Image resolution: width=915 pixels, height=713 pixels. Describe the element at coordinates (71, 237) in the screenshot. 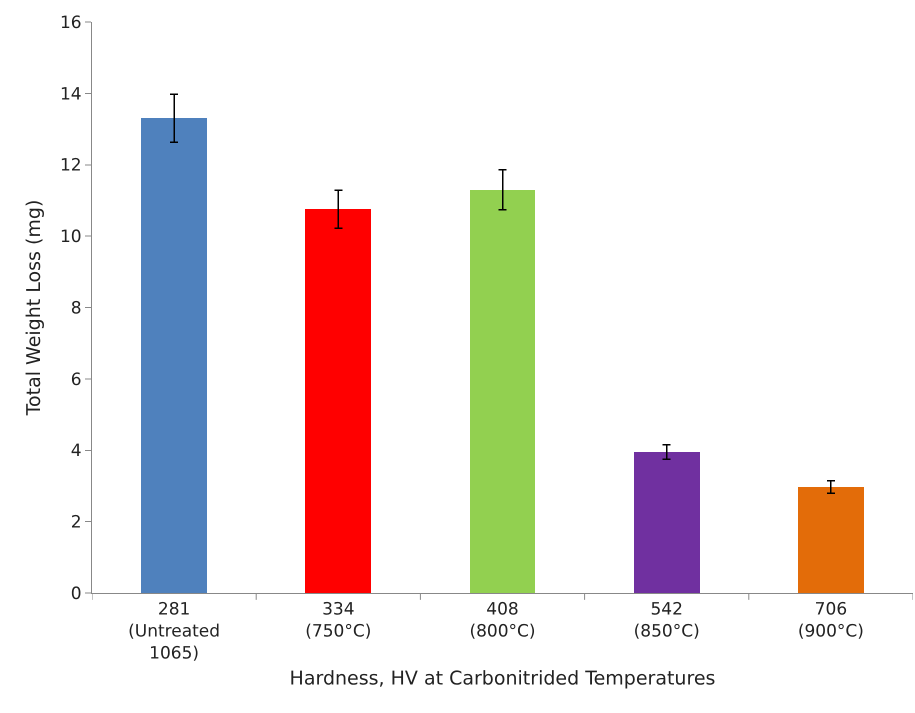

I see `y-tick-label: 10` at that location.